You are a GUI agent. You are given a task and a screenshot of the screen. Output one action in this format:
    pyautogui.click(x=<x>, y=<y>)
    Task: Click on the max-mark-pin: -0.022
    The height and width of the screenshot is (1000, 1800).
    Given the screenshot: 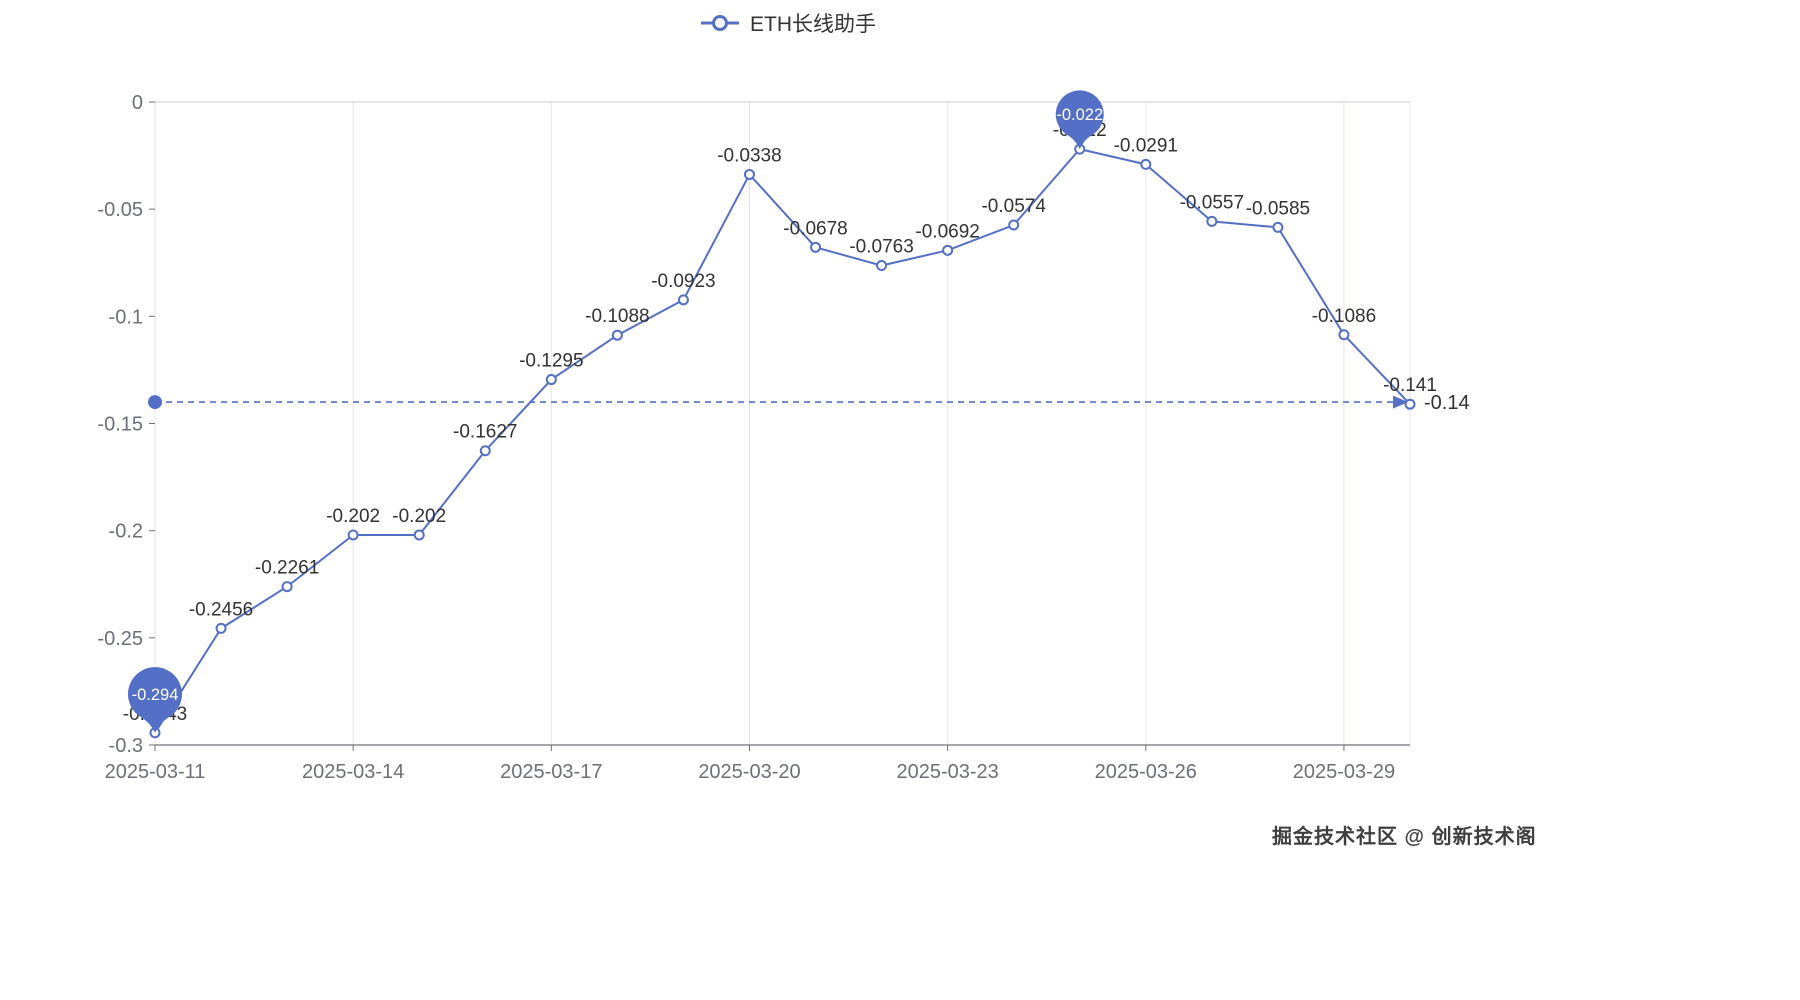 What is the action you would take?
    pyautogui.click(x=1079, y=120)
    